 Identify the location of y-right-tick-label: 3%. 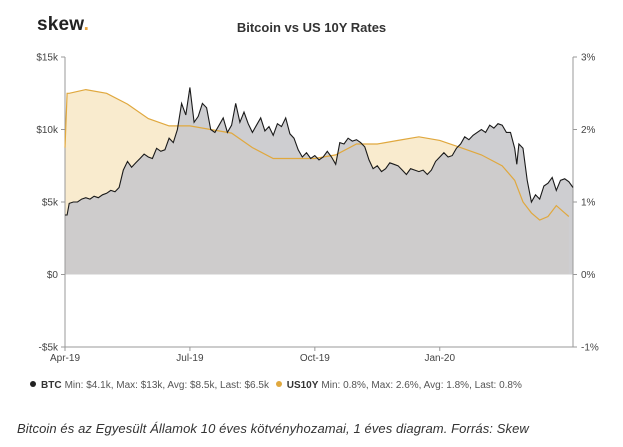
(588, 58).